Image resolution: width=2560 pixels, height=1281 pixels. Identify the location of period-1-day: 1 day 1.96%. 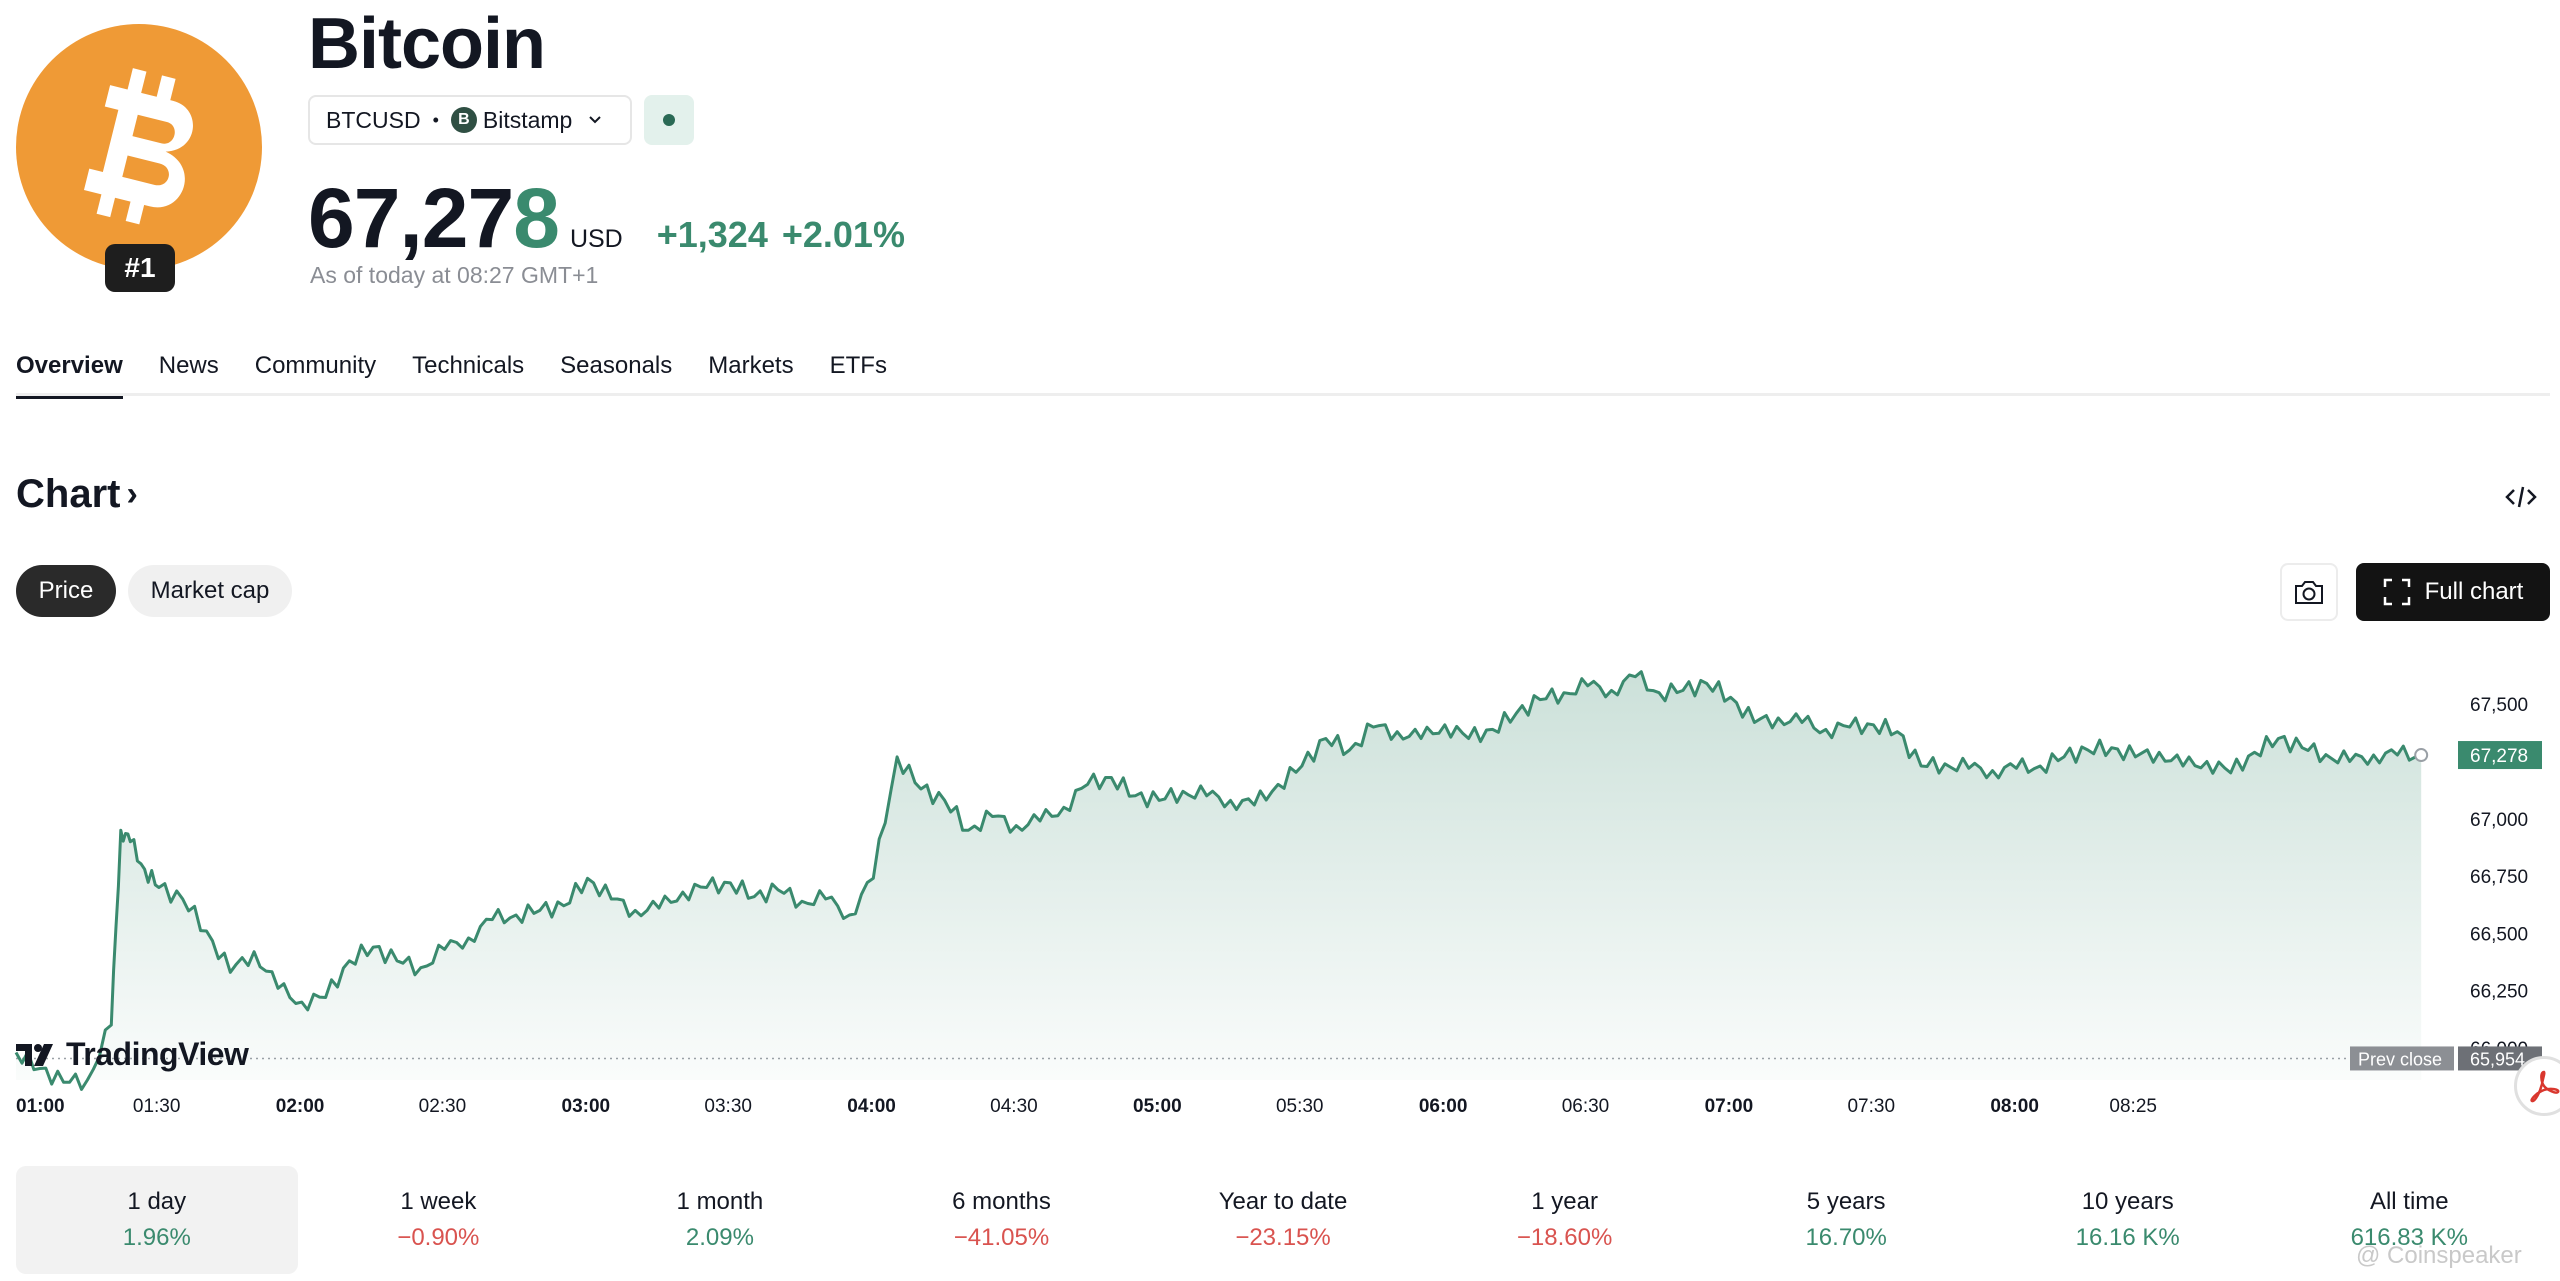
(157, 1220).